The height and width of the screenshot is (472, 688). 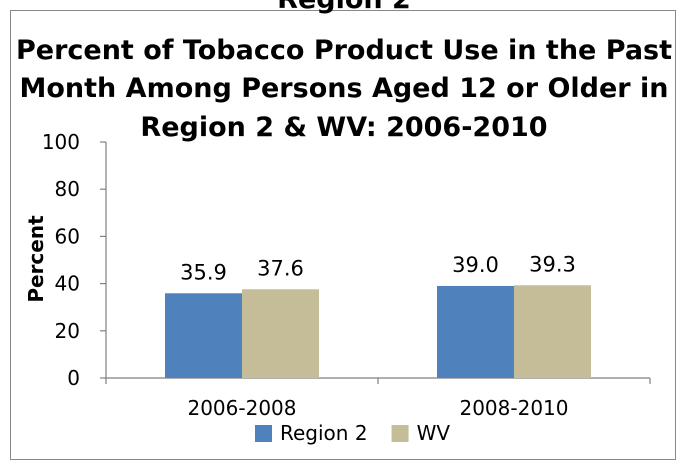 What do you see at coordinates (280, 333) in the screenshot?
I see `bar-wv-2006-2008` at bounding box center [280, 333].